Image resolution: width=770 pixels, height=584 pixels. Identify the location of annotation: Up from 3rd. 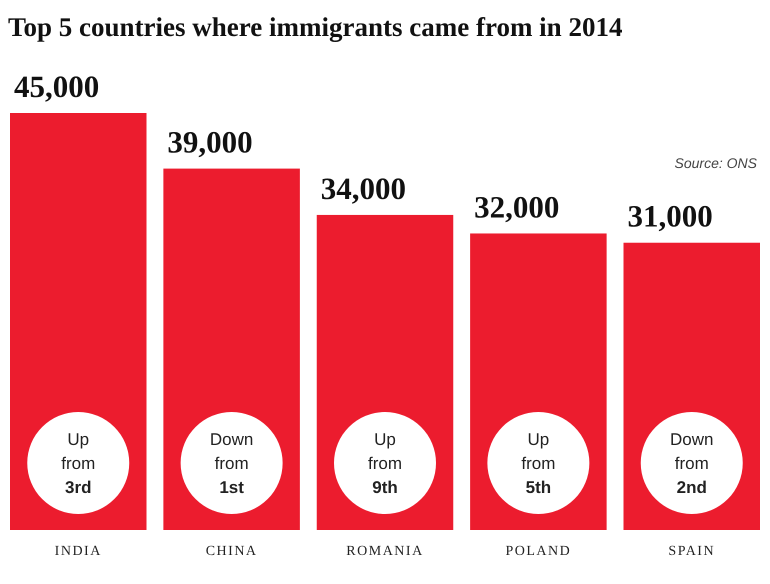
(78, 463).